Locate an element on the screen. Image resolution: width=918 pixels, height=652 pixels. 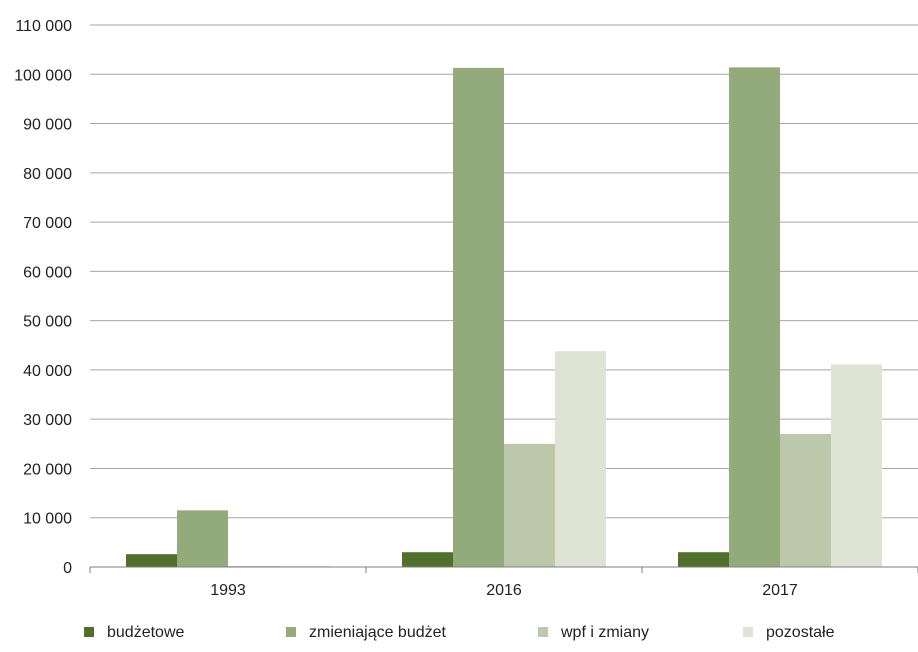
x-tick-label: 2016 is located at coordinates (504, 590).